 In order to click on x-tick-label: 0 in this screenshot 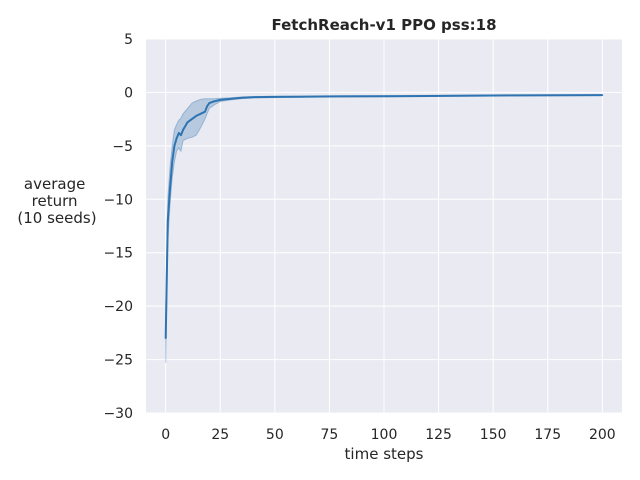, I will do `click(165, 435)`.